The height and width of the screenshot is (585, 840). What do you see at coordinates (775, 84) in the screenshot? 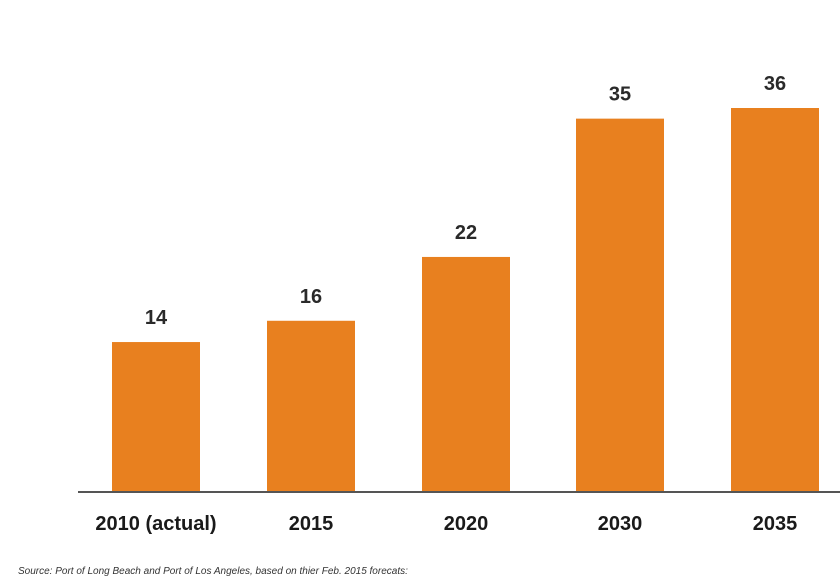
I see `bar-value-label-4: 36` at bounding box center [775, 84].